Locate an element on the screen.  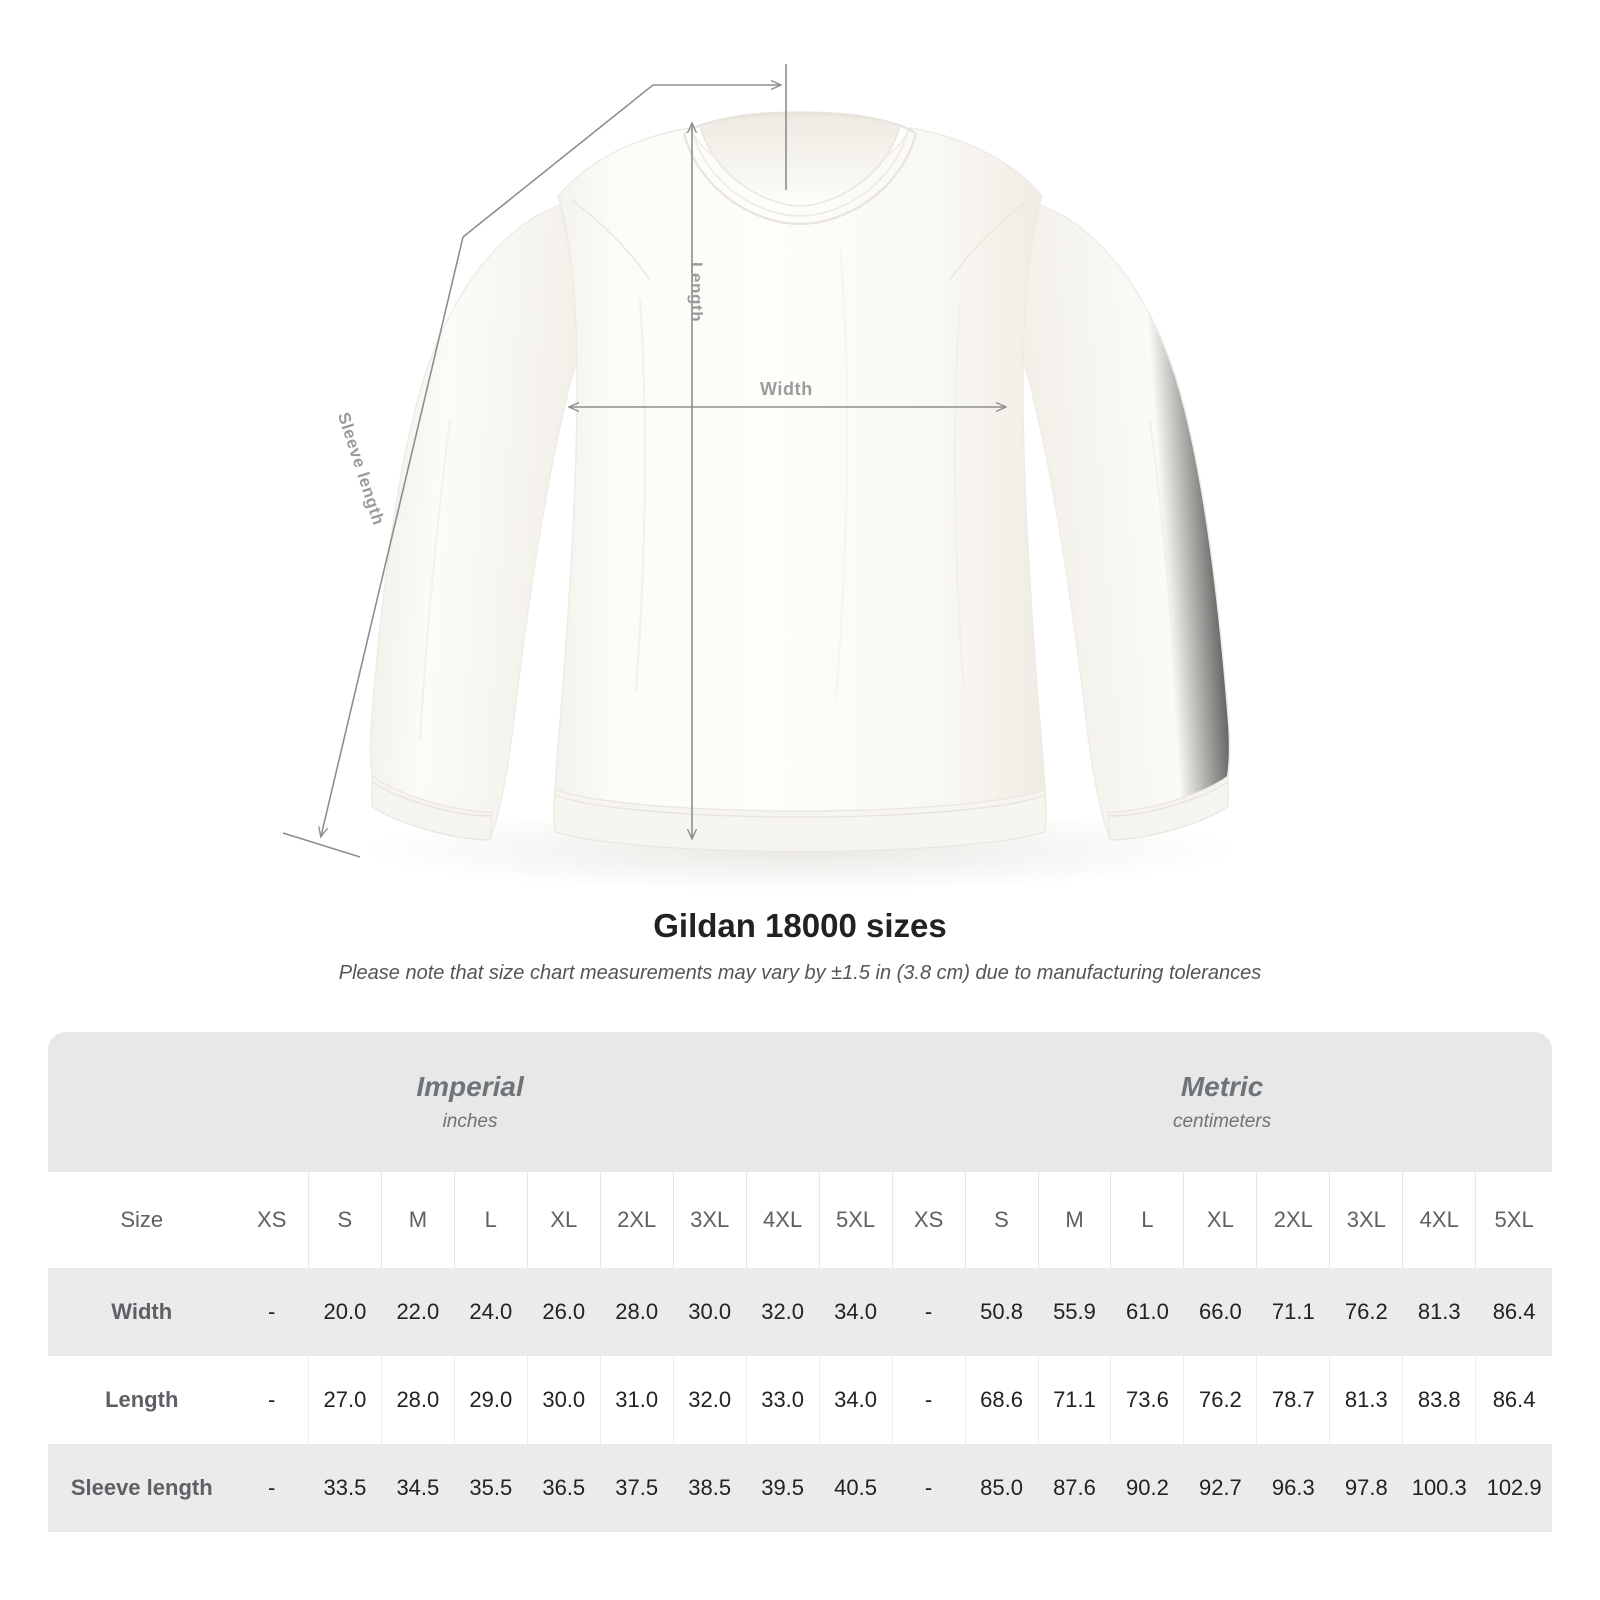
cell-sleeve-imperial-xs: - is located at coordinates (272, 1488).